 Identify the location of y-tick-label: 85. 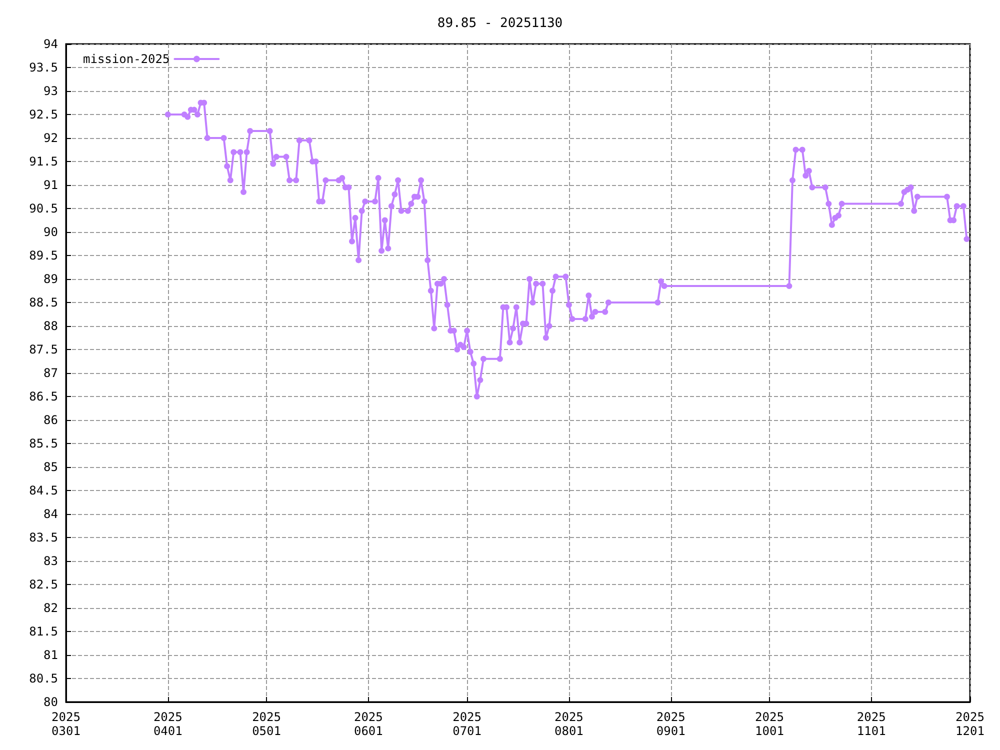
(51, 467).